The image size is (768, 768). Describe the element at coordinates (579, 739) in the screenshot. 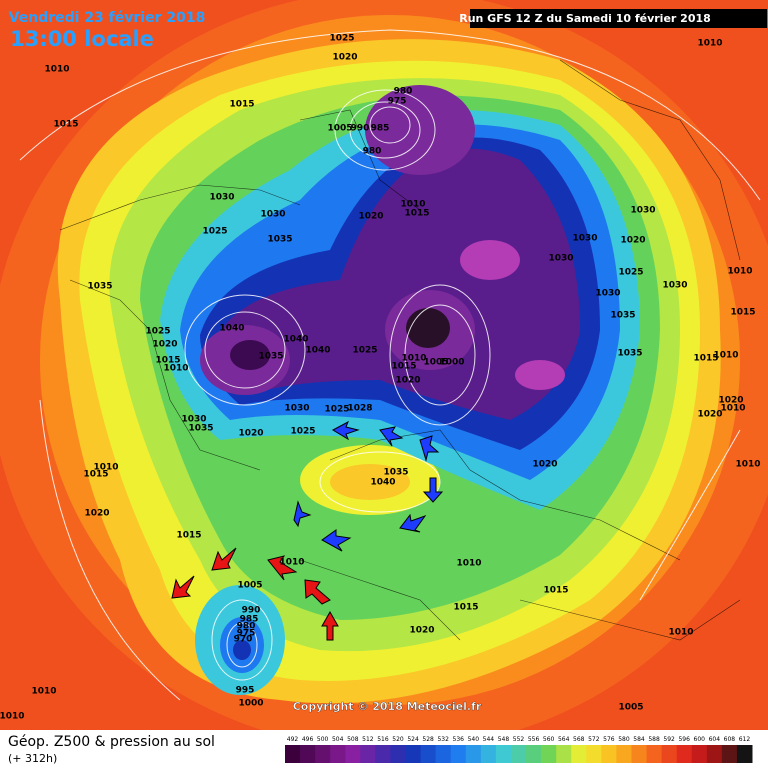

I see `legend-label: 568` at that location.